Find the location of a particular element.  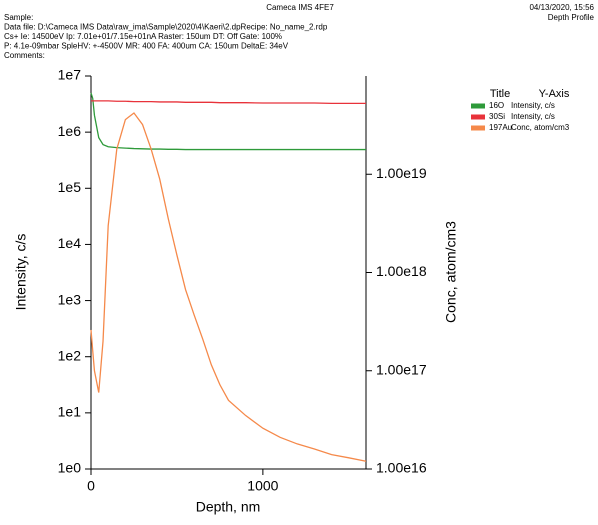

x-axis-title: Depth, nm is located at coordinates (228, 507).